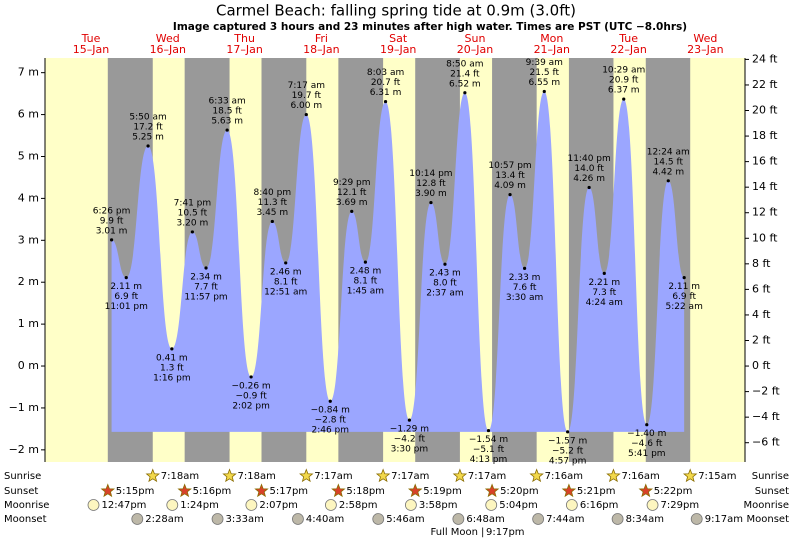 The width and height of the screenshot is (793, 539). I want to click on day-of-week: Mon, so click(551, 38).